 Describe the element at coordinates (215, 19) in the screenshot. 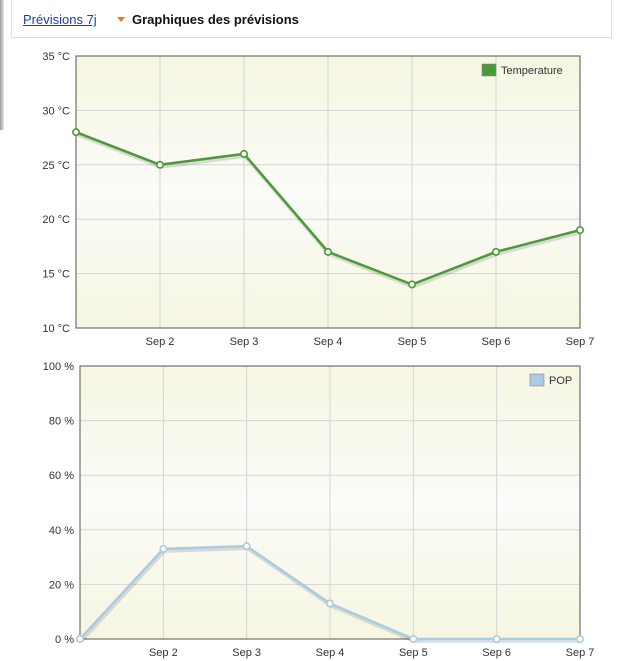

I see `tab-forecast-charts: Graphiques des prévisions` at that location.